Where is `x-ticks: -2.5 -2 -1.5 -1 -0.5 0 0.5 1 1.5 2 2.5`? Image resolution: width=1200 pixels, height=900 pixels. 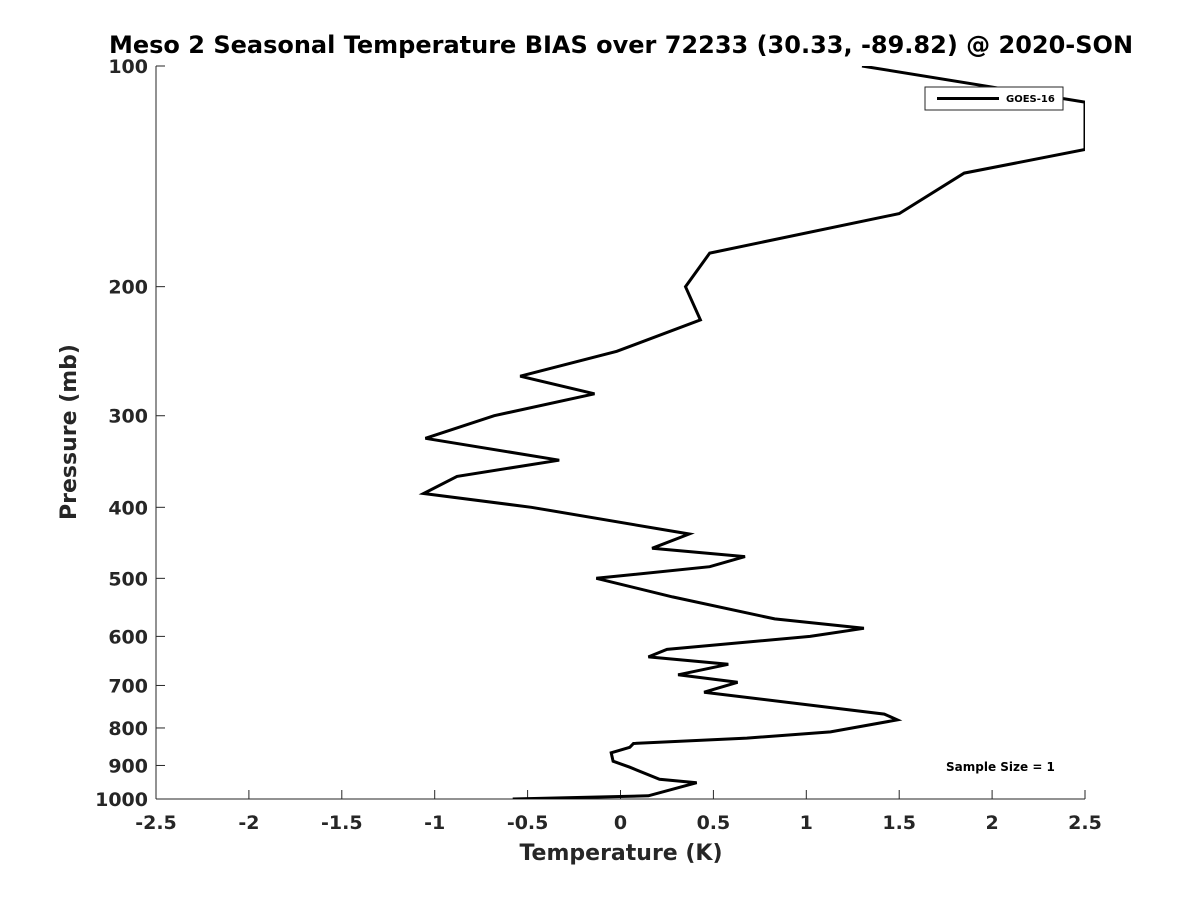 x-ticks: -2.5 -2 -1.5 -1 -0.5 0 0.5 1 1.5 2 2.5 is located at coordinates (618, 812).